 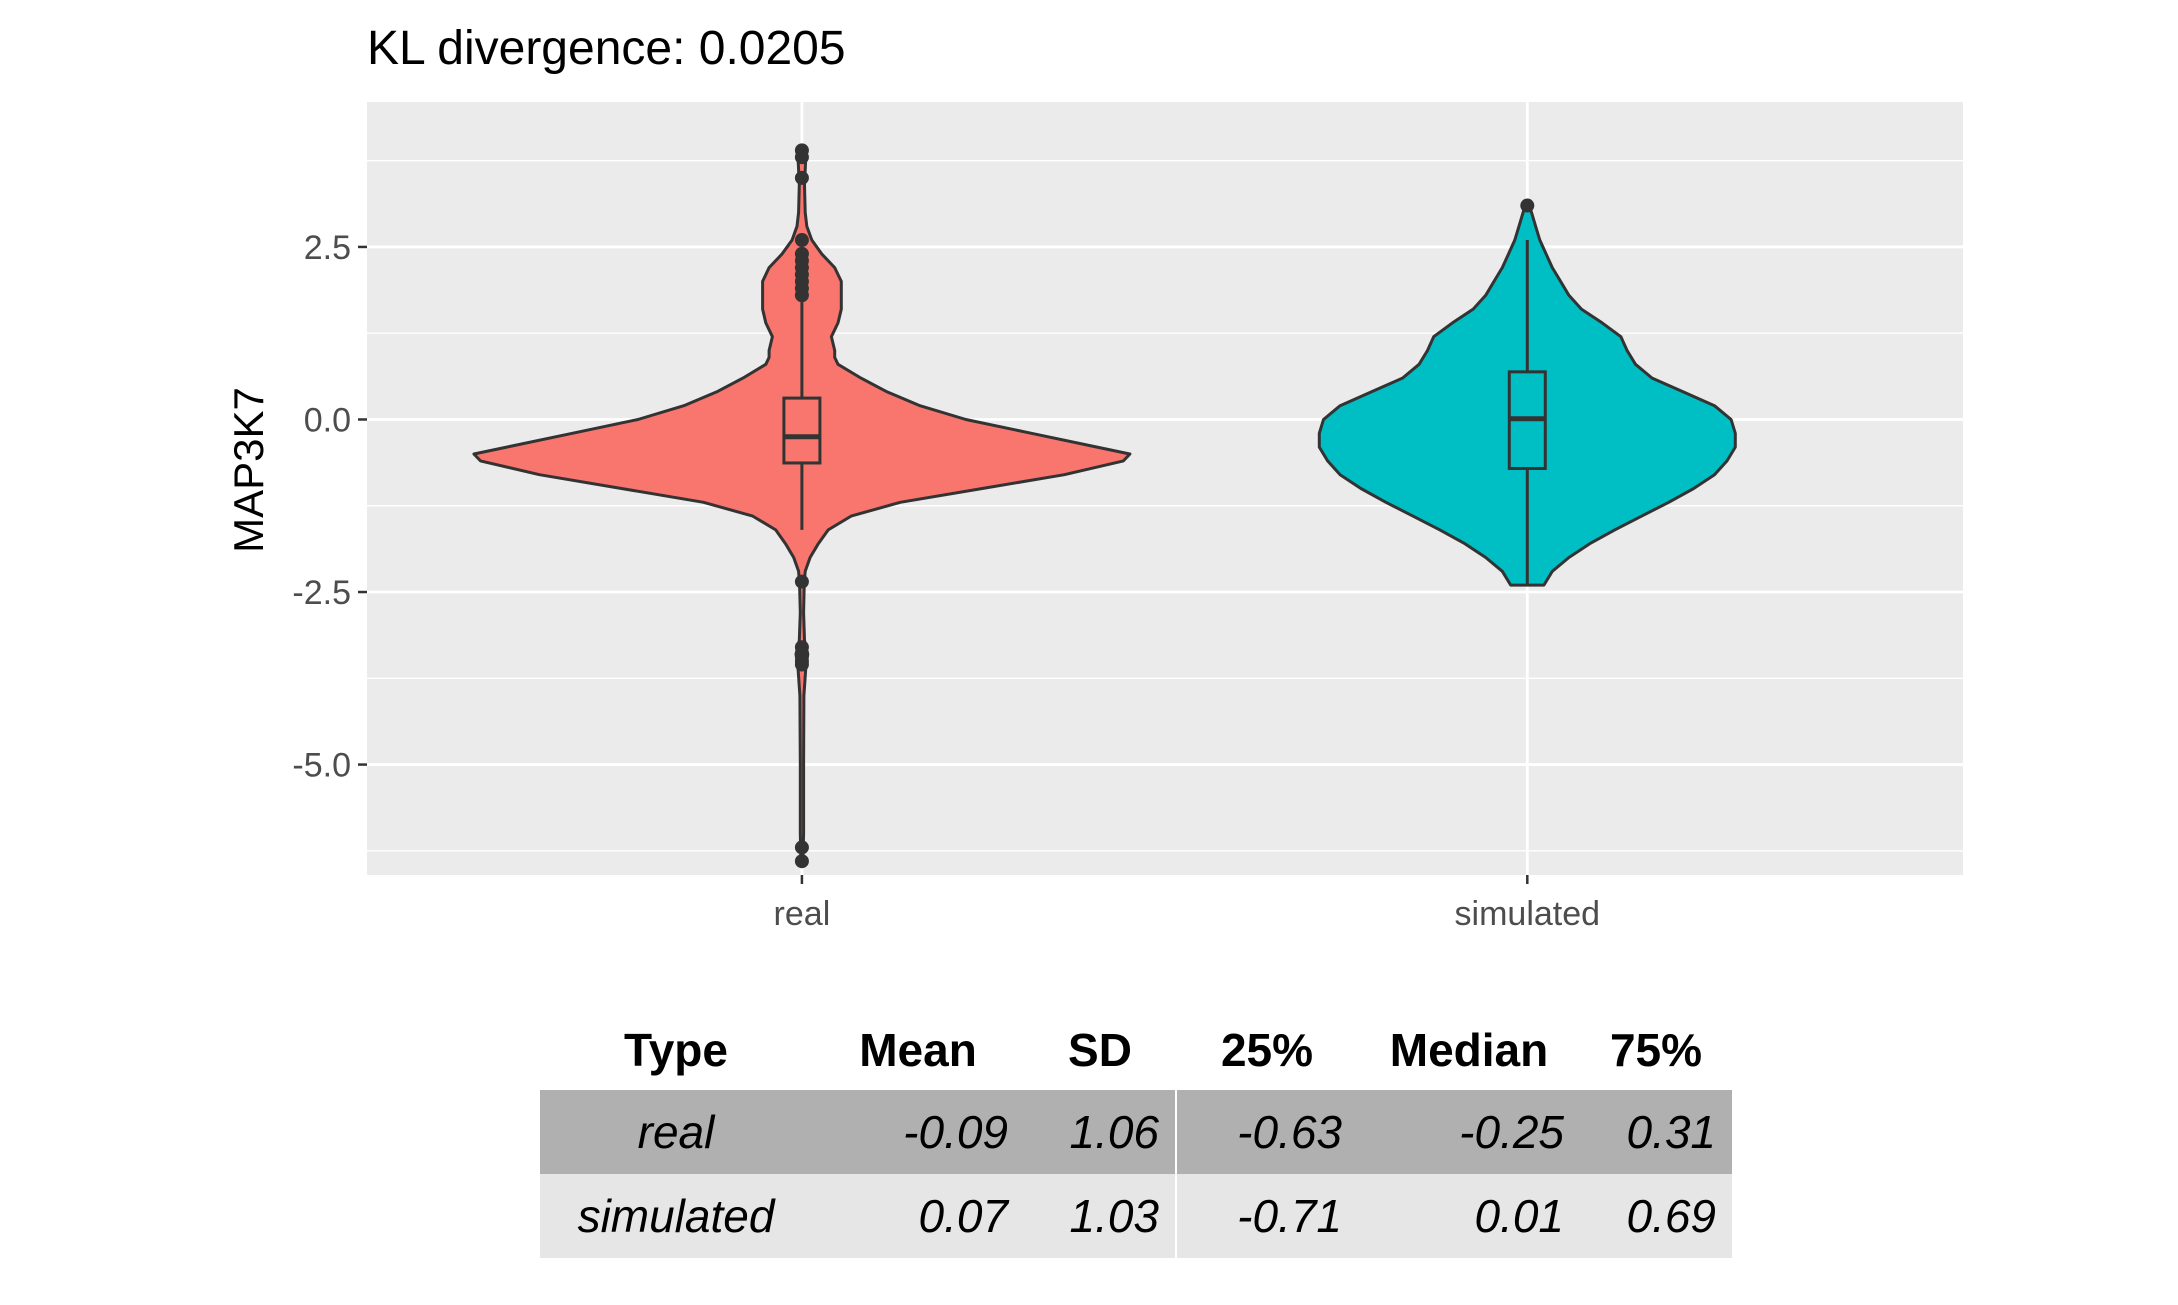 I want to click on chart-title: KL divergence: 0.0205, so click(x=606, y=48).